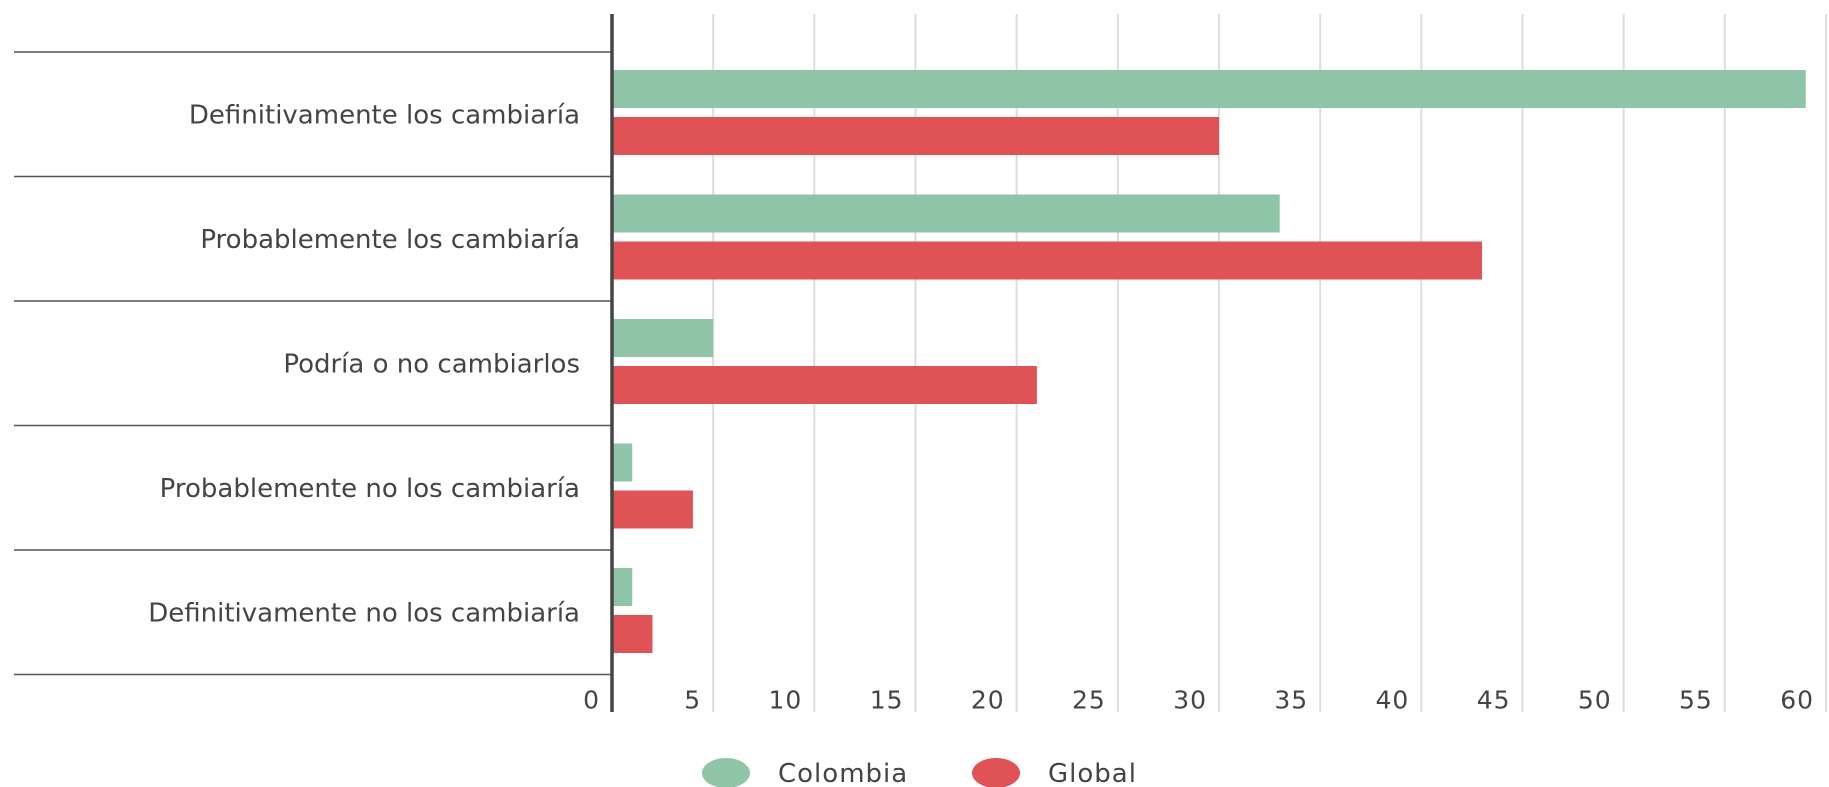  Describe the element at coordinates (1209, 89) in the screenshot. I see `bar-colombia-definitivamente-los-cambiaria` at that location.